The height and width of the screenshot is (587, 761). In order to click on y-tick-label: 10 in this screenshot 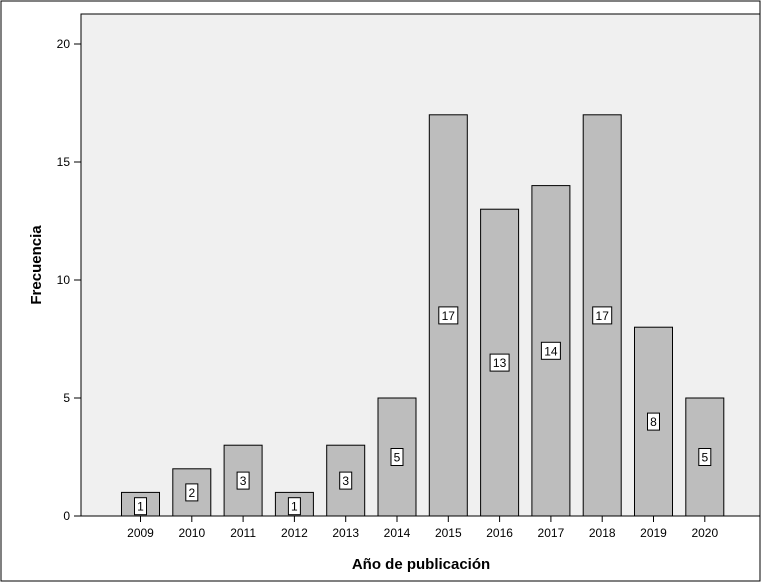, I will do `click(64, 280)`.